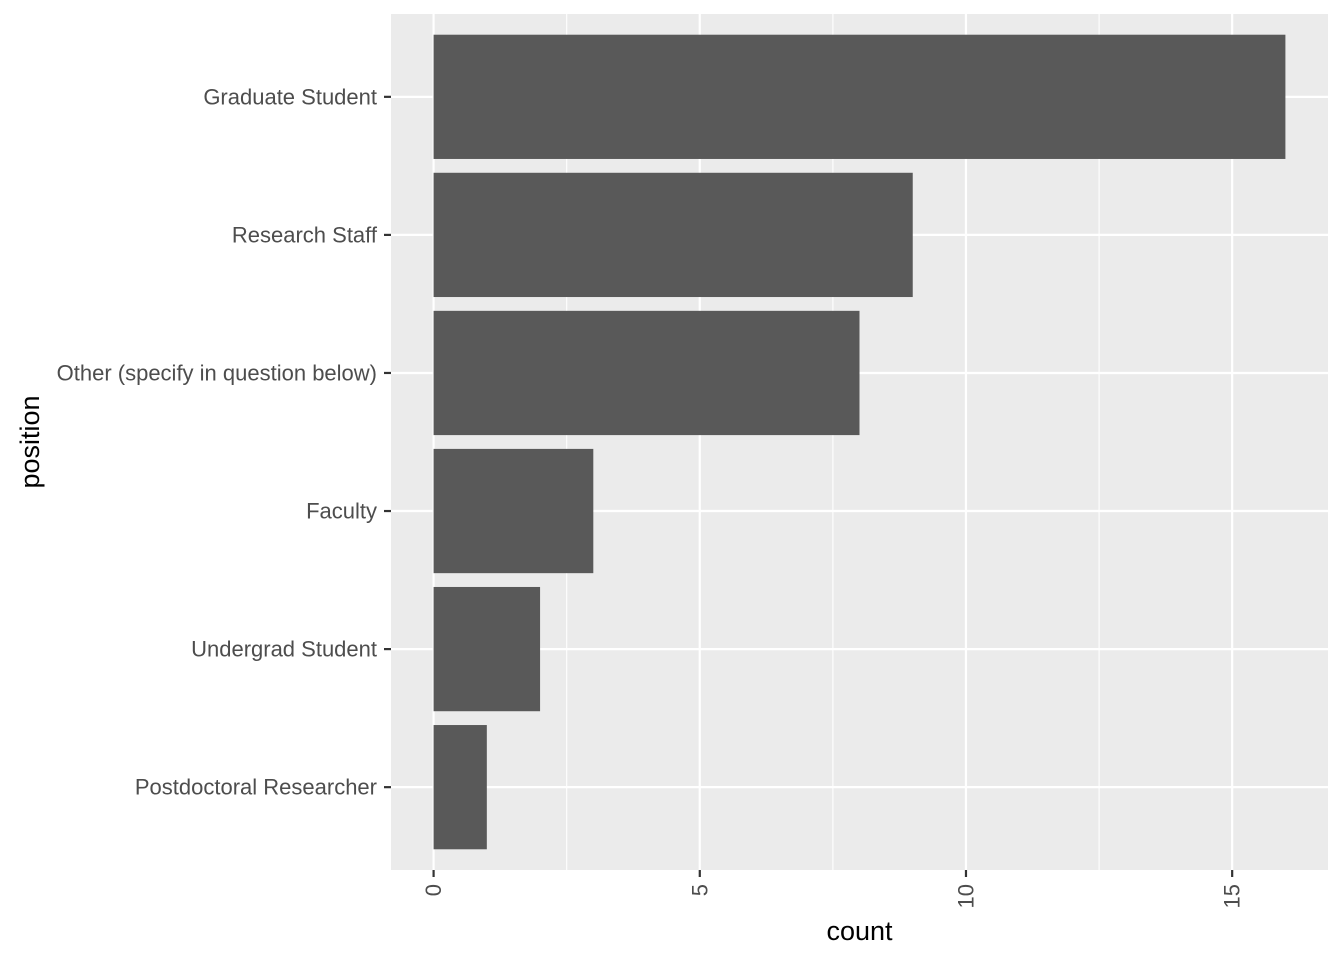  I want to click on y-tick-label: Other (specify in question below), so click(217, 372).